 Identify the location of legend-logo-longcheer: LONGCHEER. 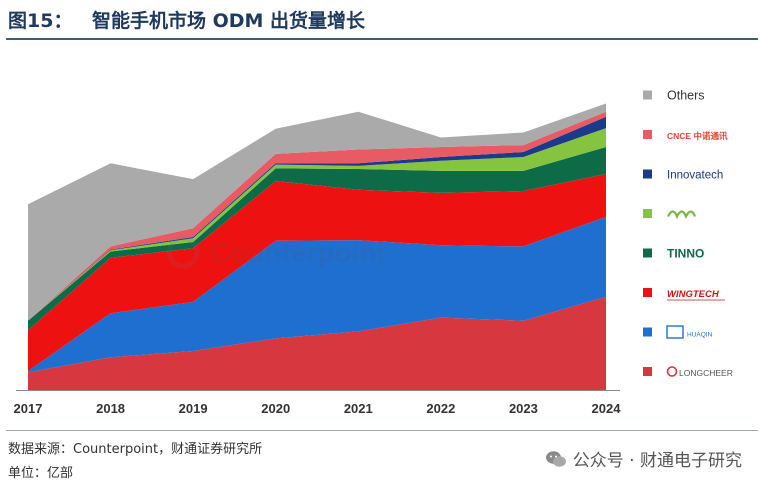
(706, 373).